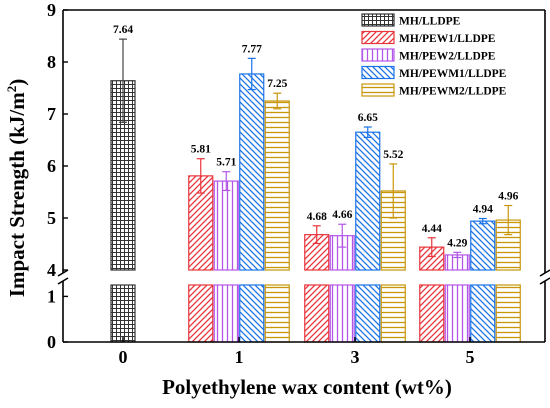 This screenshot has width=550, height=408. I want to click on legend-label: MH/PEW1/LLDPE, so click(447, 39).